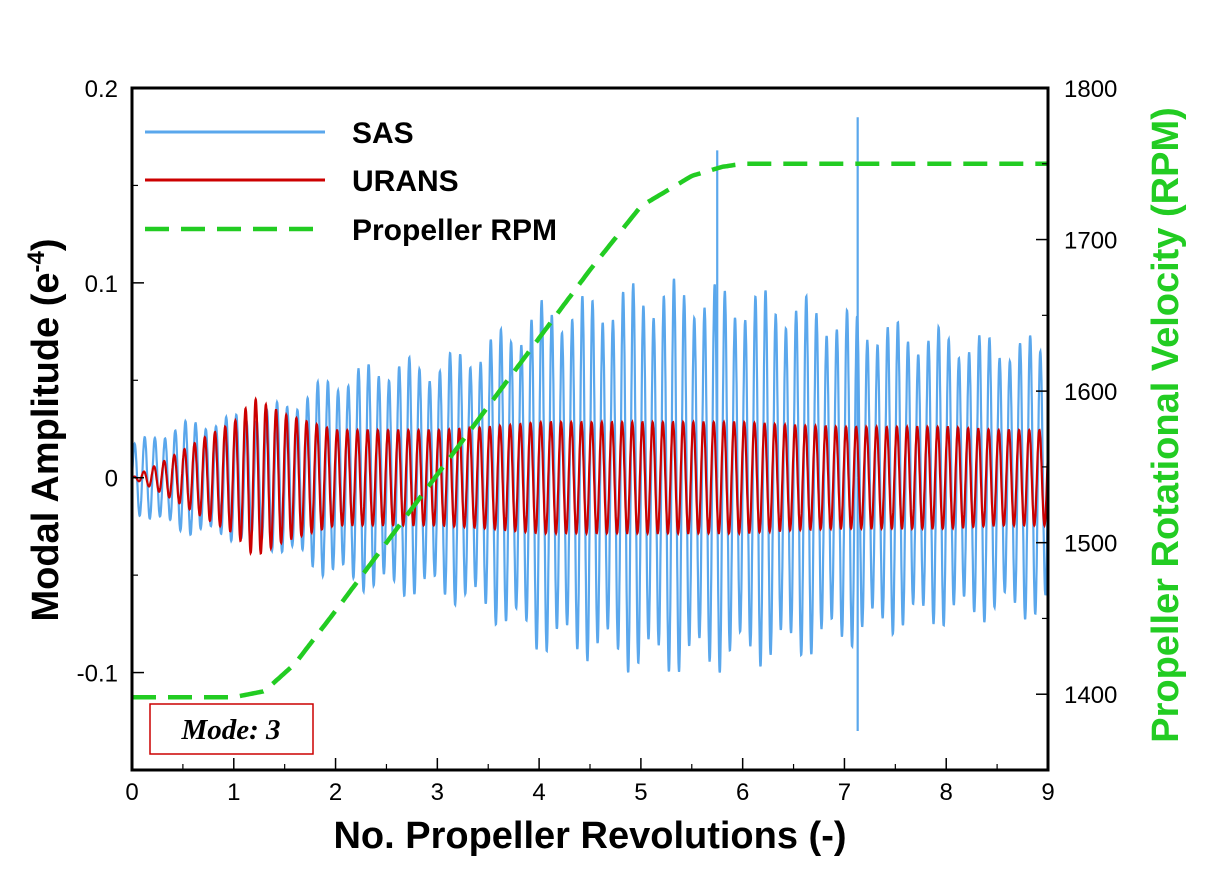 Image resolution: width=1213 pixels, height=884 pixels. I want to click on y-tick-label: 0.1, so click(101, 284).